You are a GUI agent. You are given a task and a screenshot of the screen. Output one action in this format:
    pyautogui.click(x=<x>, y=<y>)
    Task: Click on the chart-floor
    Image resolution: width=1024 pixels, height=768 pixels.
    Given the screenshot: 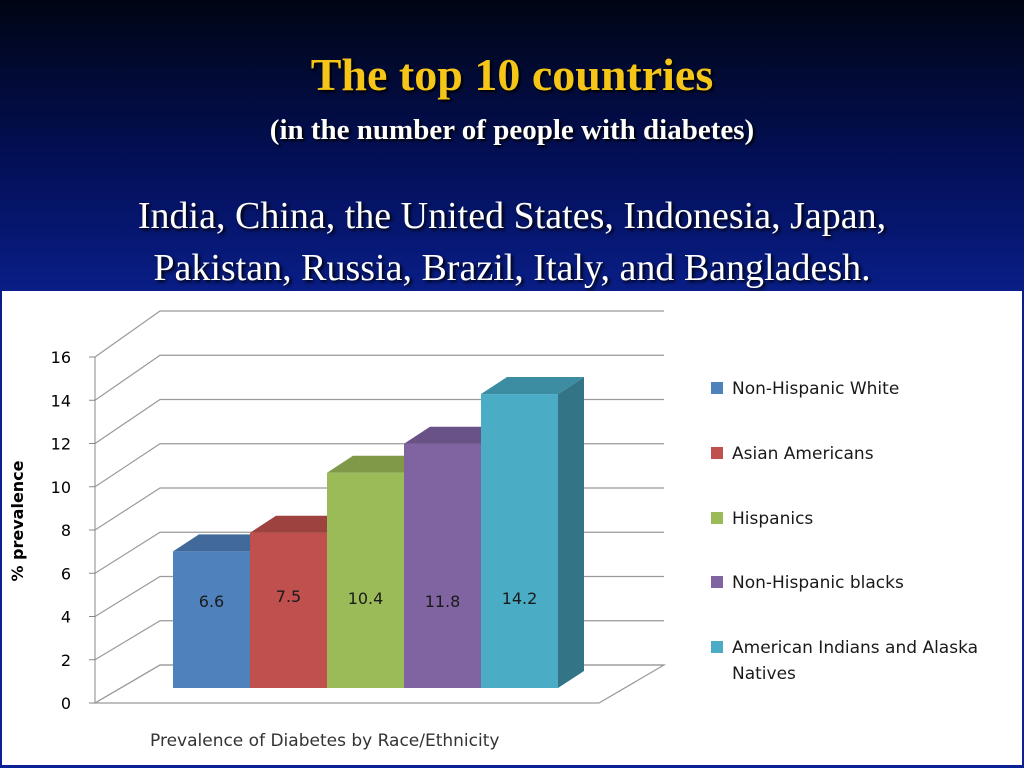 What is the action you would take?
    pyautogui.click(x=379, y=684)
    